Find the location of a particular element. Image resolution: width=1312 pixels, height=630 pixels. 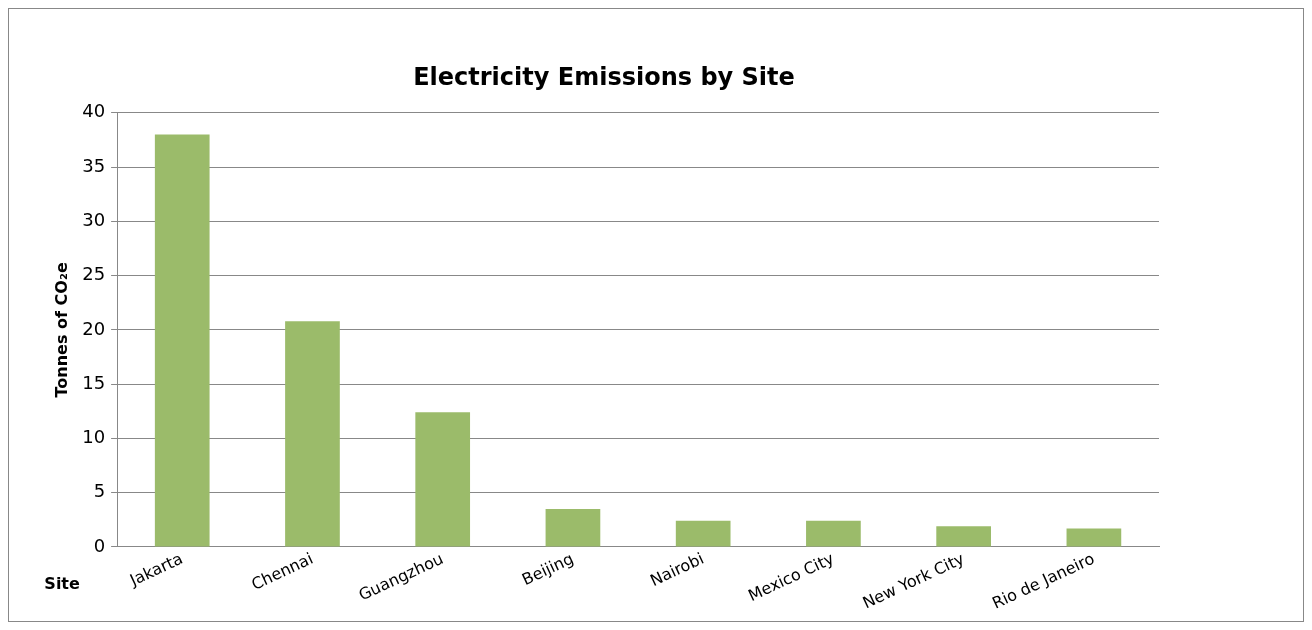

y-tick-label: 30 is located at coordinates (94, 219).